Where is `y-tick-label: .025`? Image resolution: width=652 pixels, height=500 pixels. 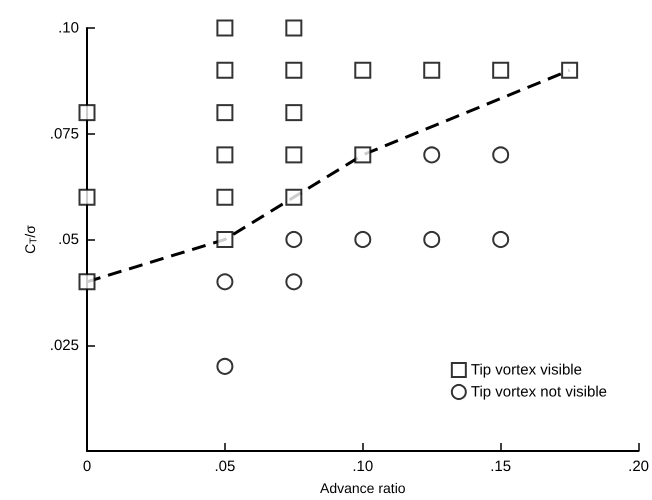
y-tick-label: .025 is located at coordinates (64, 345).